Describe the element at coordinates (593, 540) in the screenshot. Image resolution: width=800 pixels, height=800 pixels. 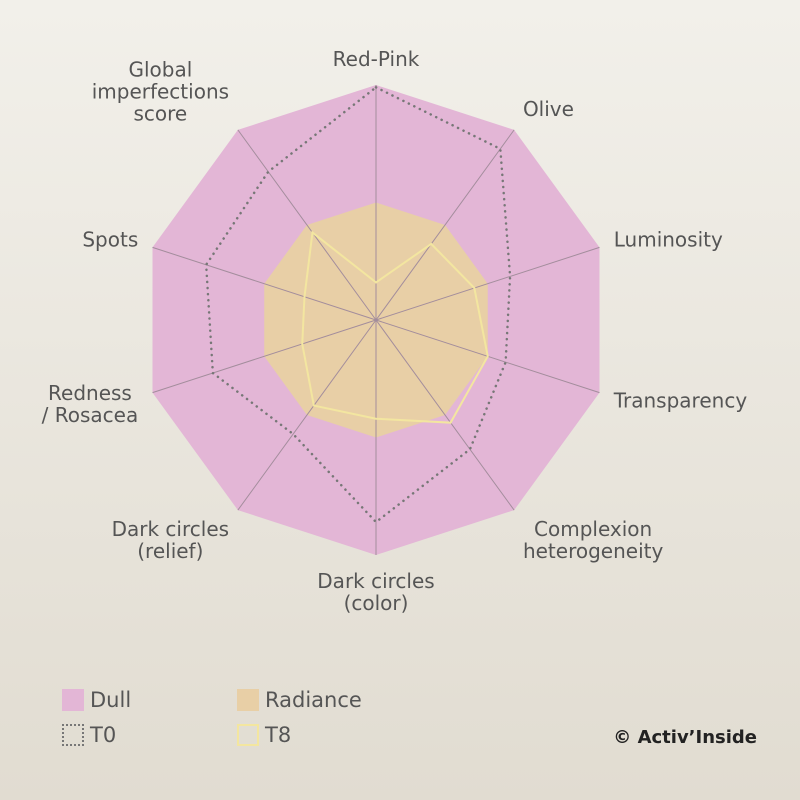
I see `axis-label: Complexion heterogeneity` at that location.